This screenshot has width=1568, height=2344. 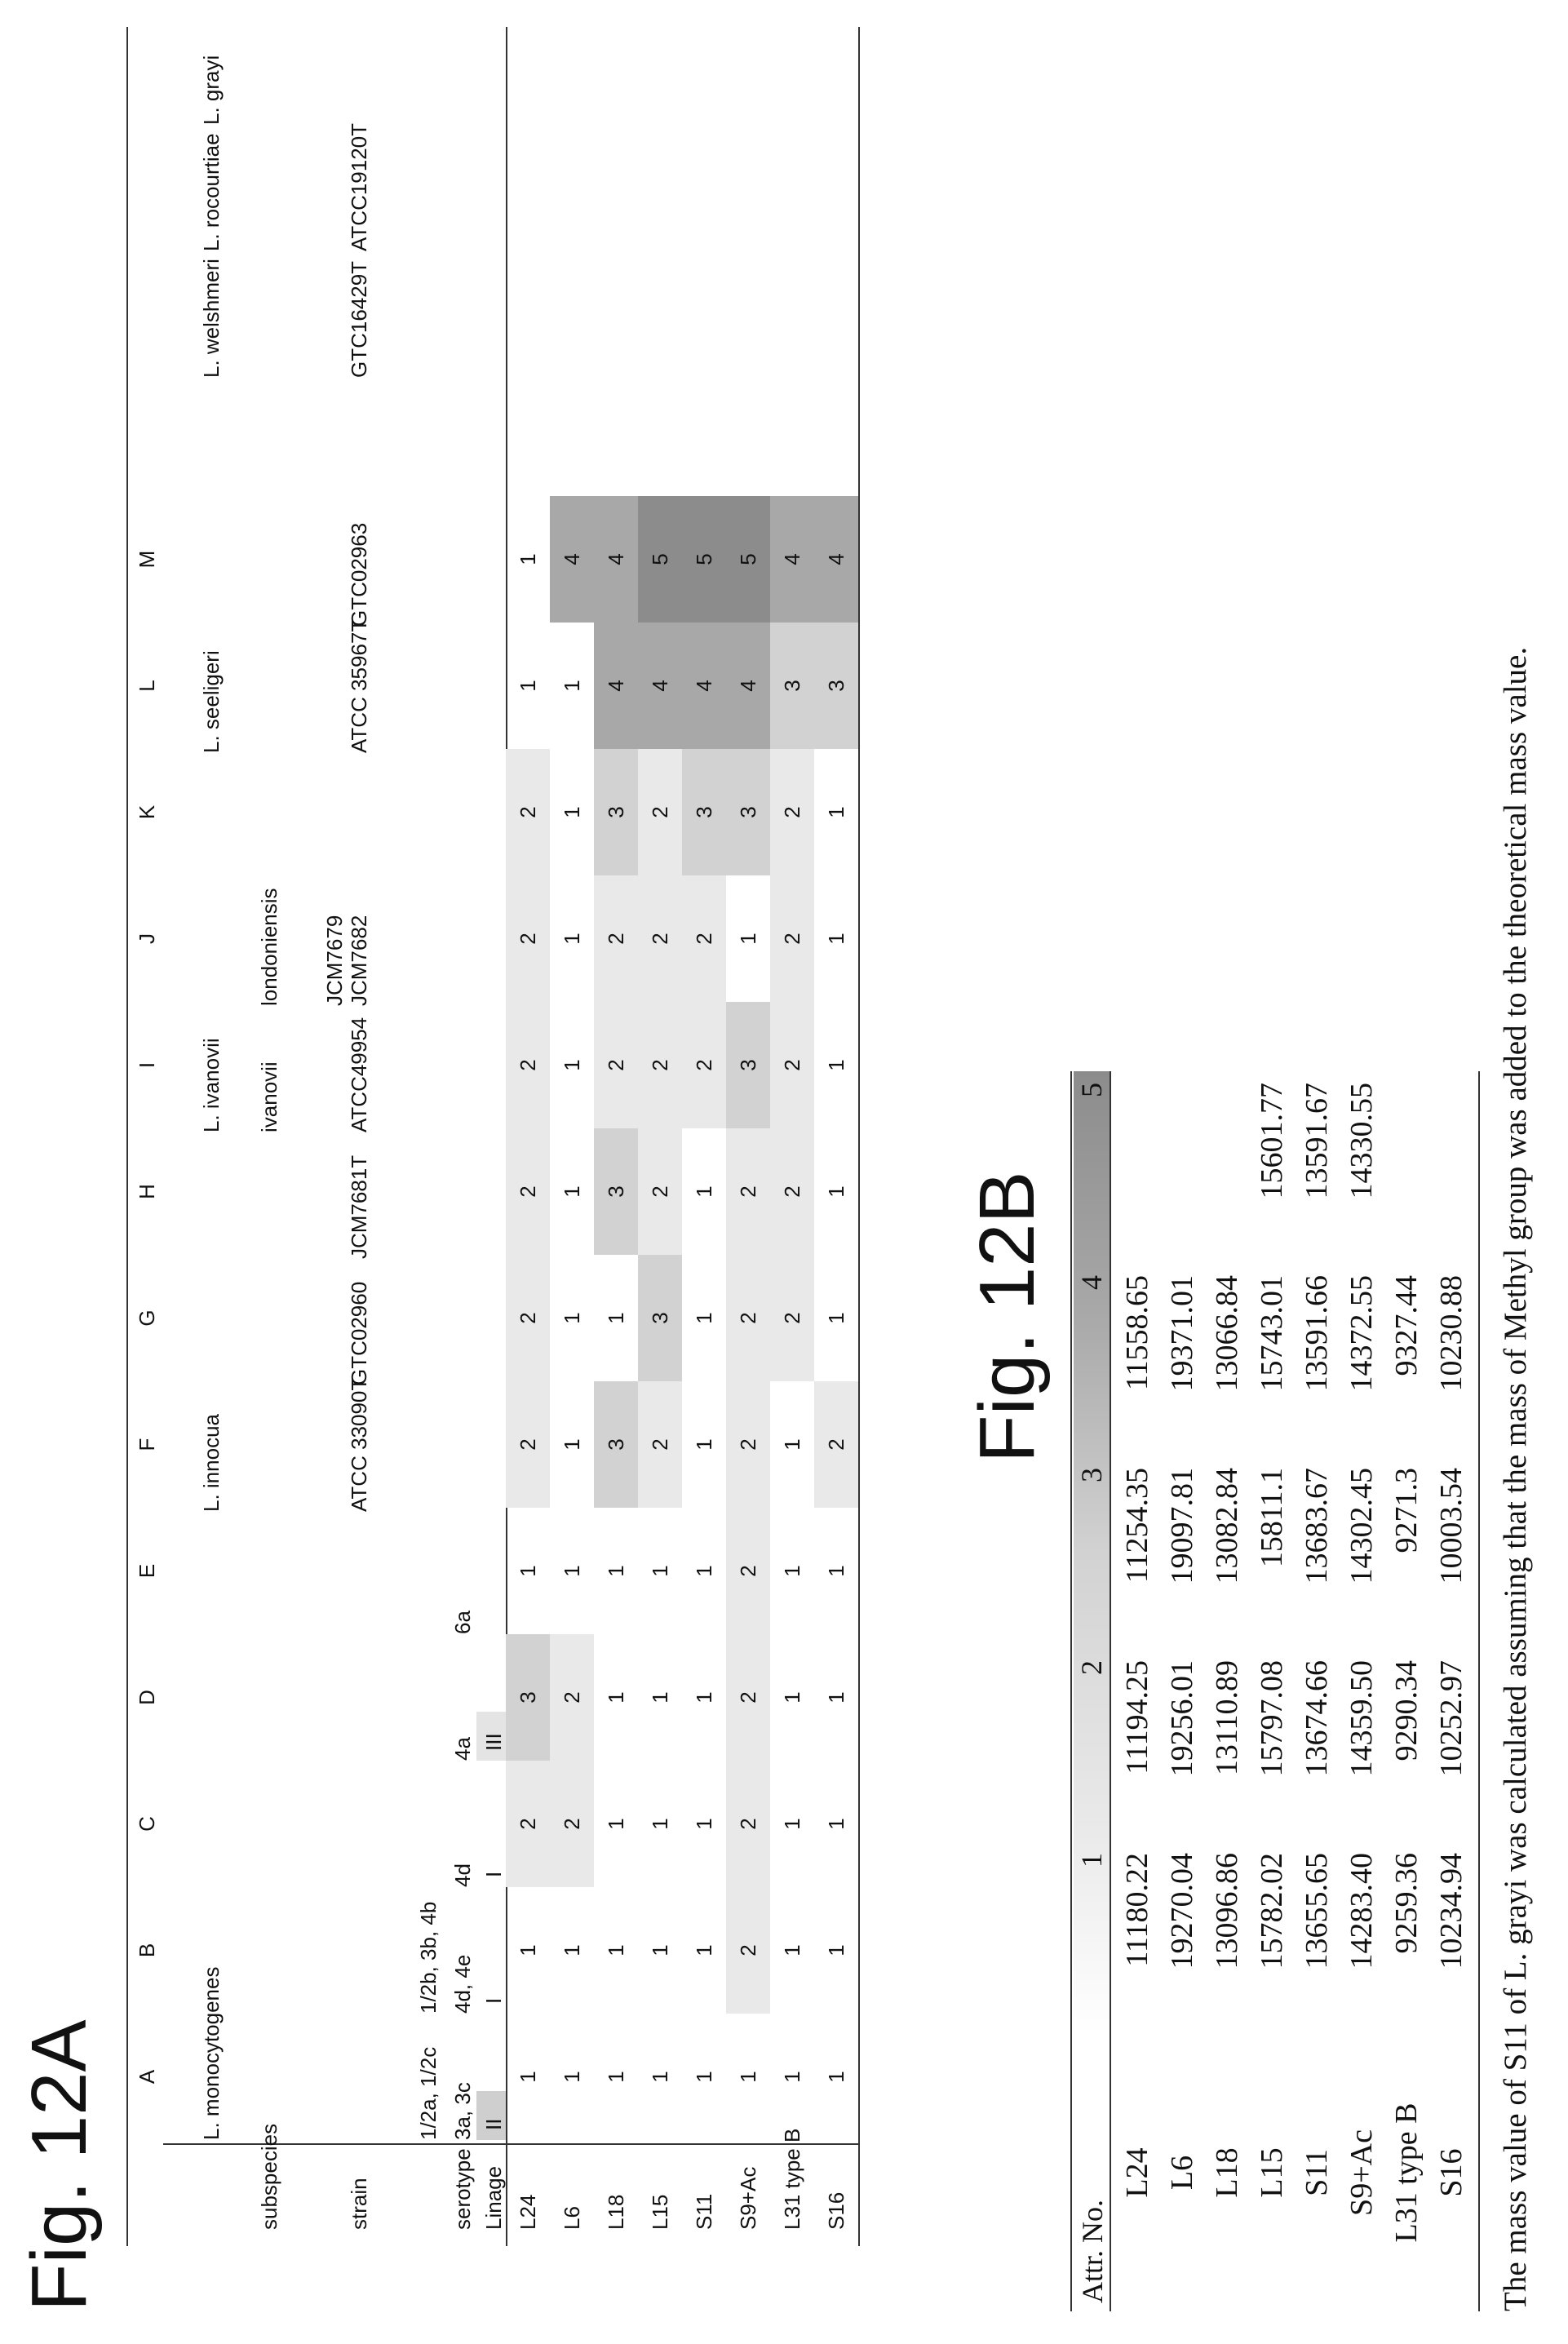 What do you see at coordinates (1316, 1912) in the screenshot?
I see `mass-value-cell: 13655.65` at bounding box center [1316, 1912].